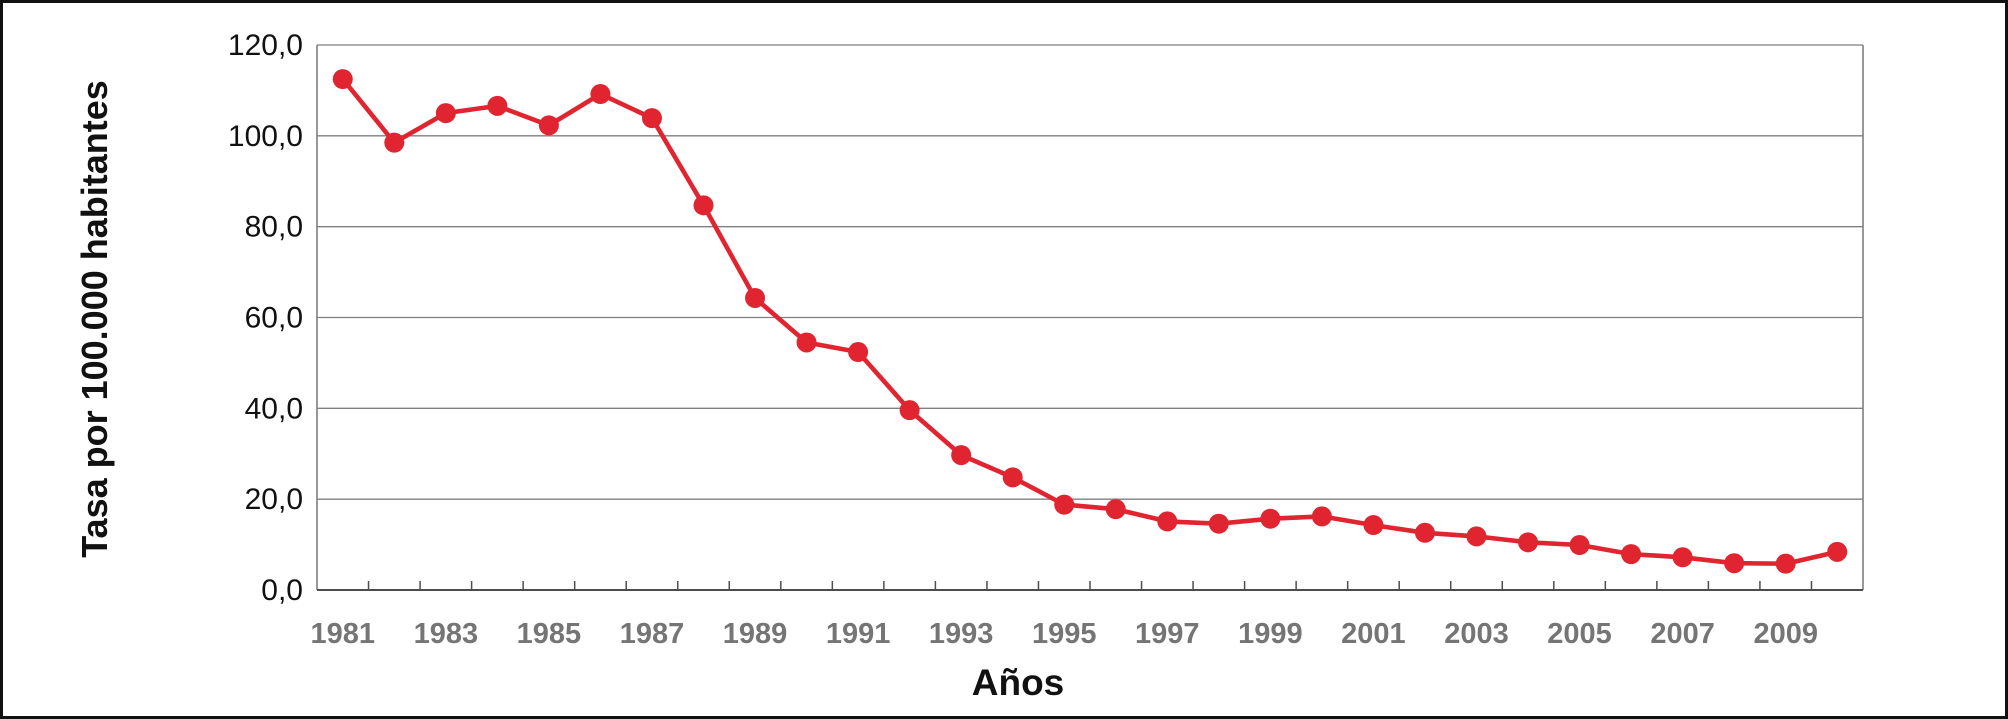 The height and width of the screenshot is (719, 2008). Describe the element at coordinates (1476, 634) in the screenshot. I see `x-tick-label: 2003` at that location.